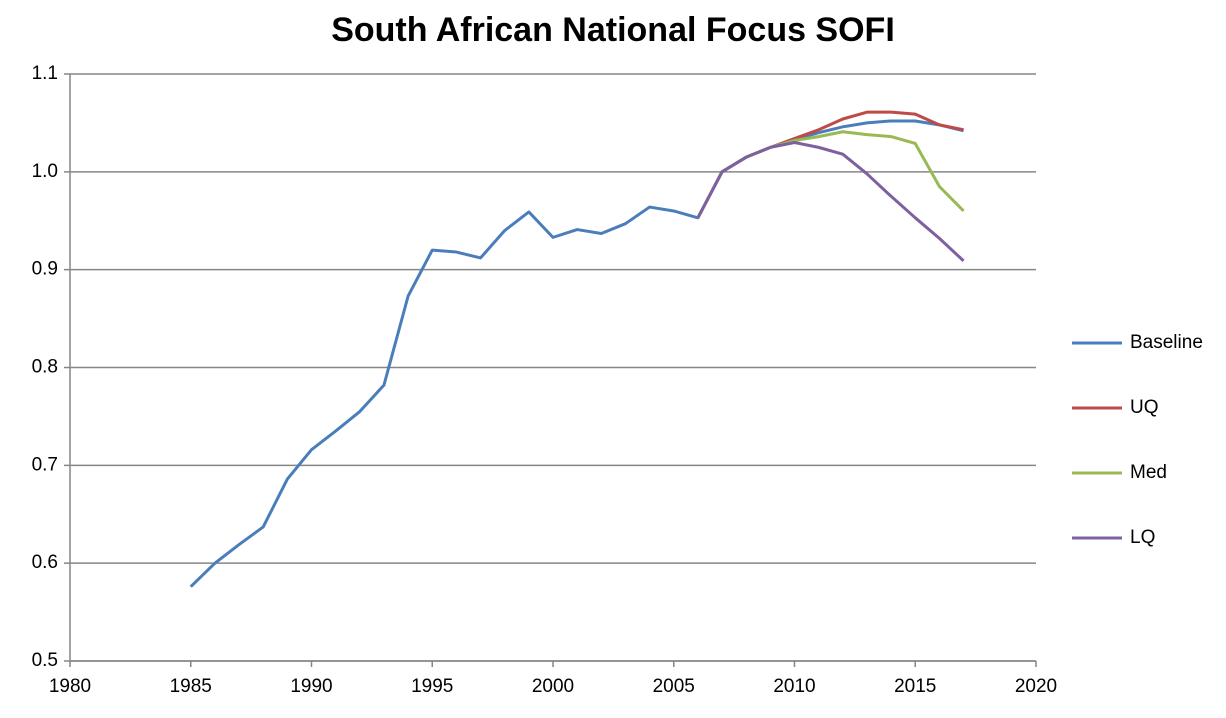 The width and height of the screenshot is (1226, 718). I want to click on y-tick-label: 0.5, so click(45, 660).